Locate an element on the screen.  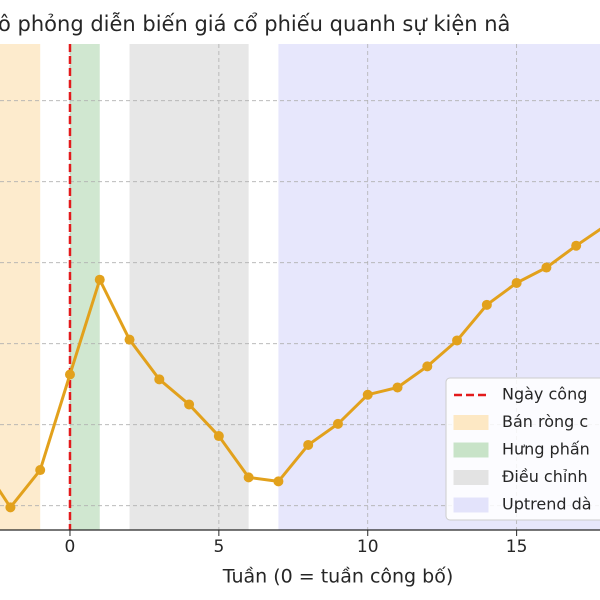
x-tick-label: 10 is located at coordinates (368, 547).